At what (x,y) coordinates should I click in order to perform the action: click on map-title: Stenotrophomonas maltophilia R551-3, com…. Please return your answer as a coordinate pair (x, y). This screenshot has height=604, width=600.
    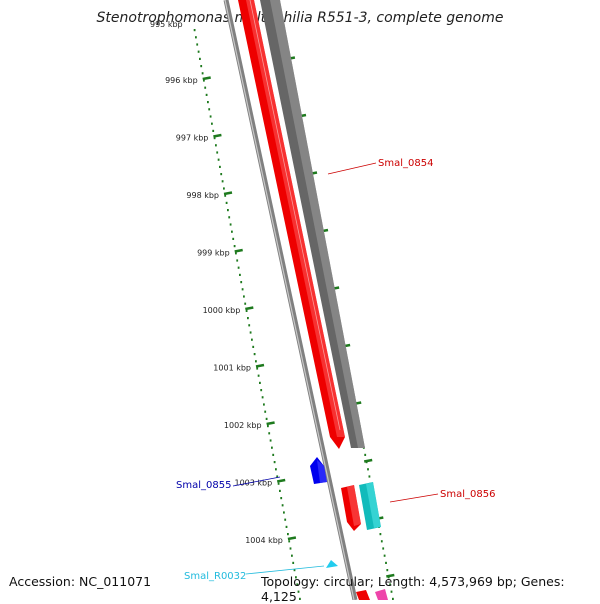
    Looking at the image, I should click on (300, 18).